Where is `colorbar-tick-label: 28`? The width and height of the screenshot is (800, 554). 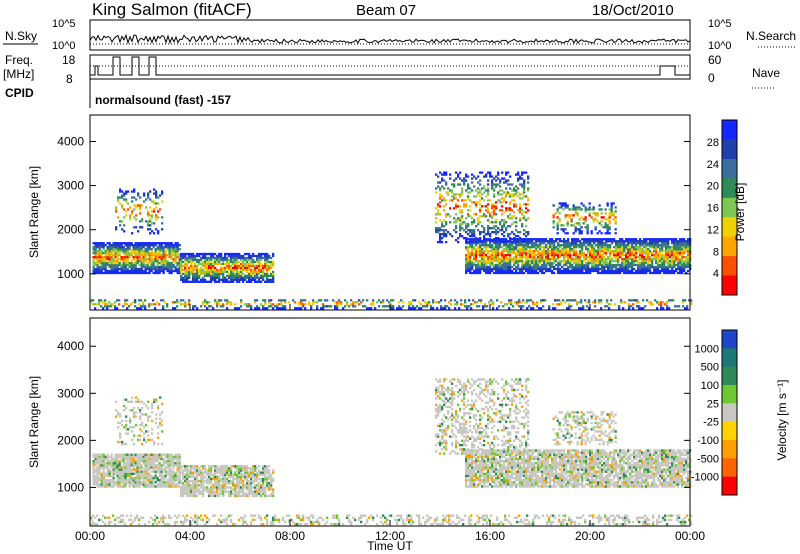
colorbar-tick-label: 28 is located at coordinates (713, 143).